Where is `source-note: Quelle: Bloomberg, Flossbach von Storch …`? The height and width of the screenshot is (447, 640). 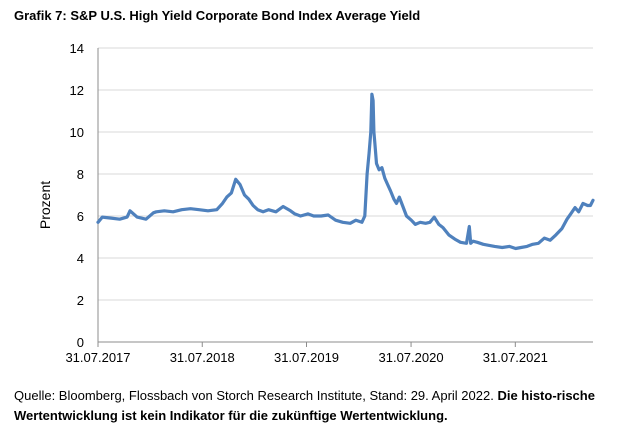
source-note: Quelle: Bloomberg, Flossbach von Storch … is located at coordinates (320, 406).